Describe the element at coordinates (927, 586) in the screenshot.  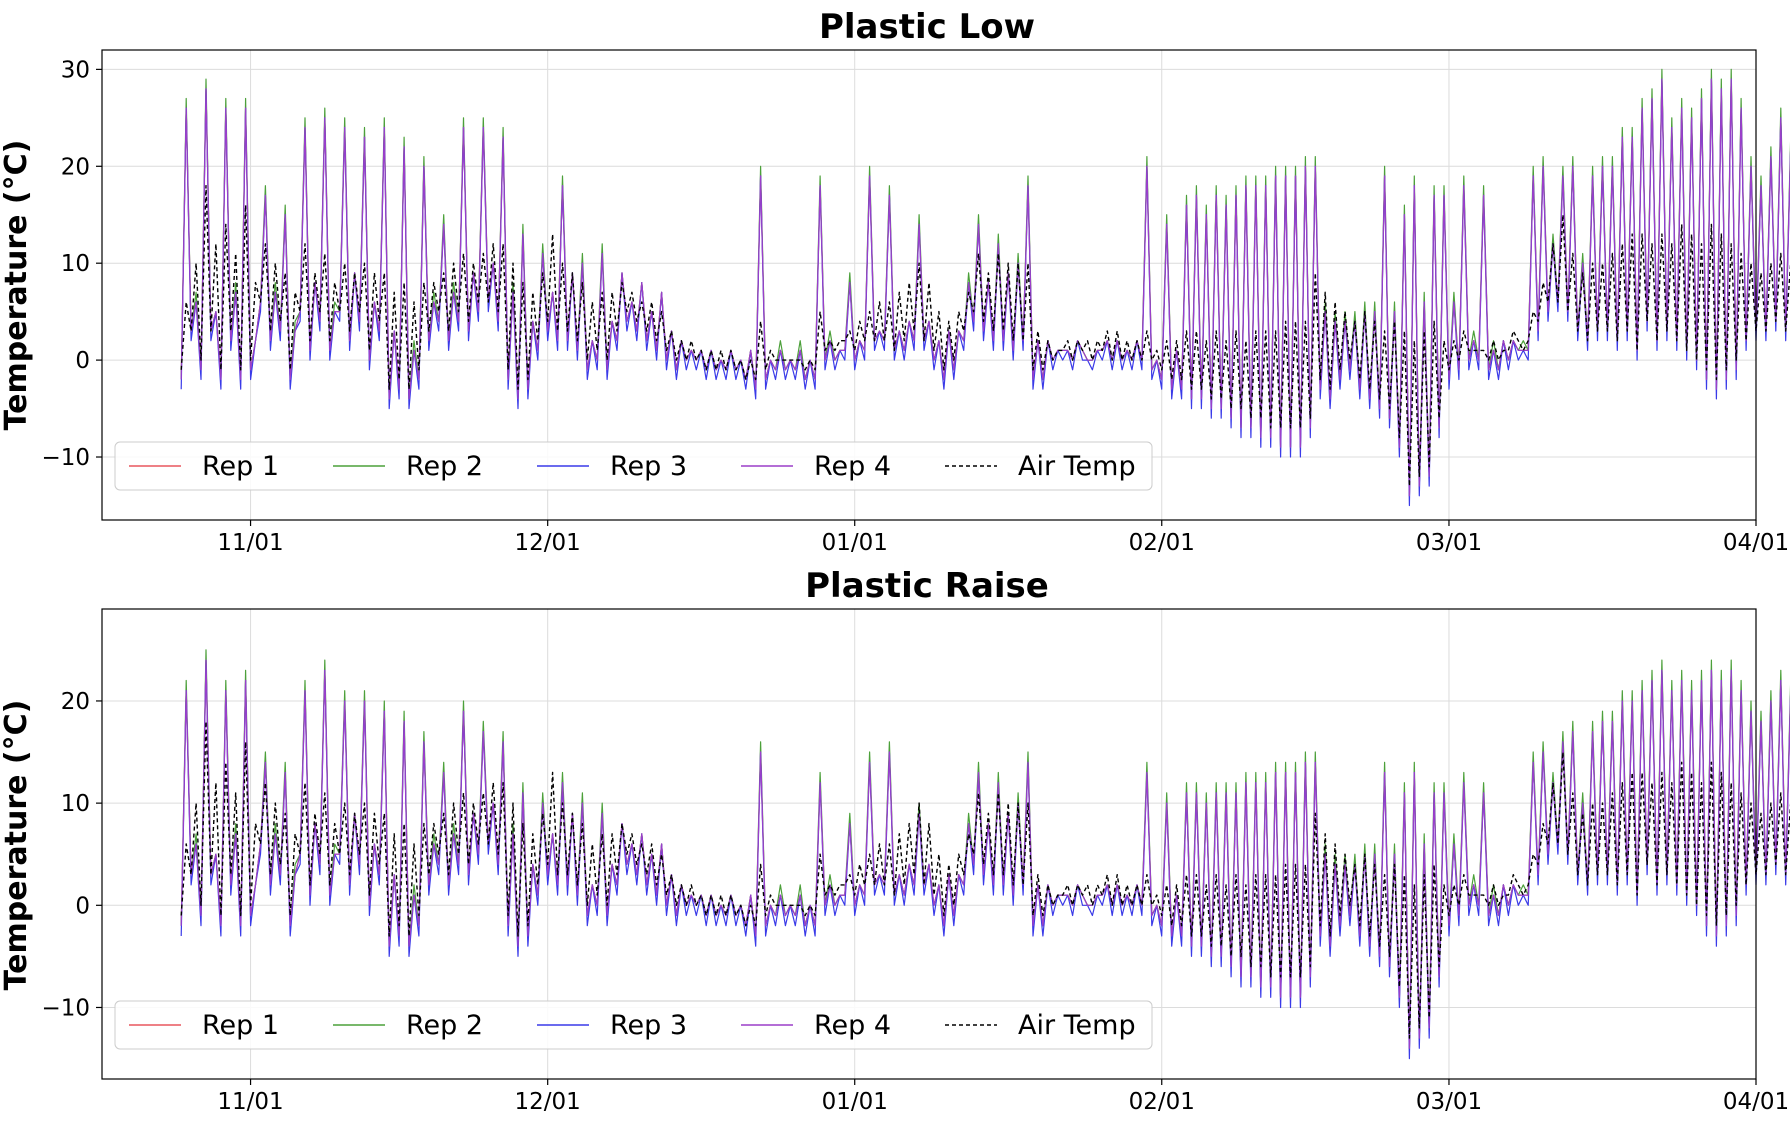
I see `chart-title: Plastic Raise` at that location.